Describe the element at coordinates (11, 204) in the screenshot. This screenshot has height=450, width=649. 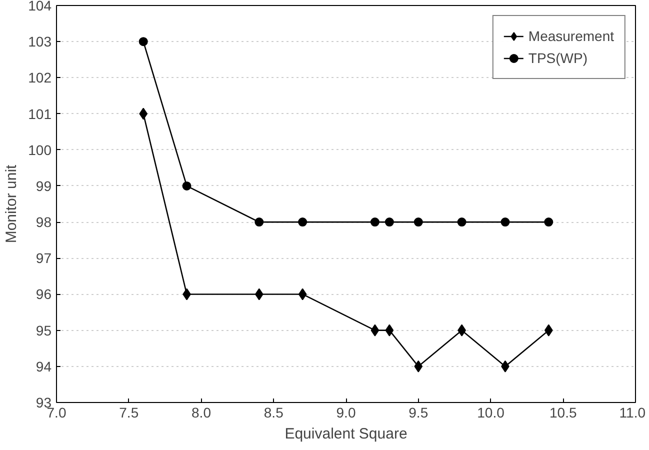
I see `y-axis-title: Monitor unit` at that location.